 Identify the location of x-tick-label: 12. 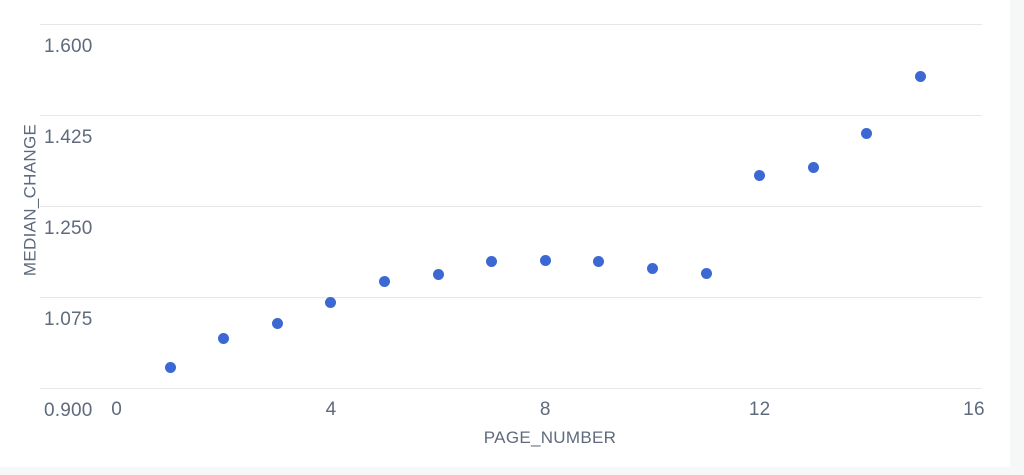
(759, 409).